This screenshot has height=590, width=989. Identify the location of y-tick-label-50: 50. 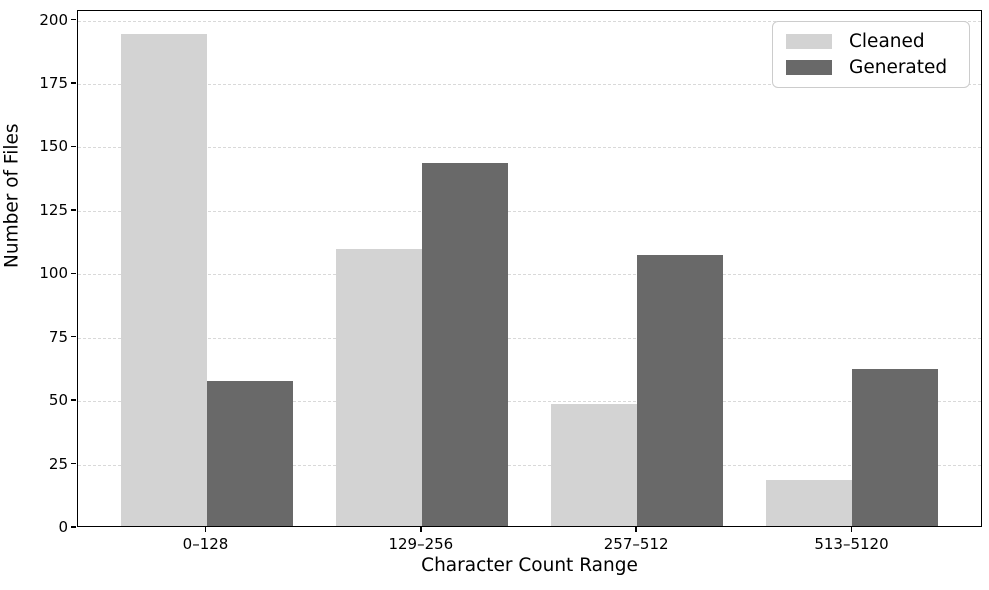
(58, 400).